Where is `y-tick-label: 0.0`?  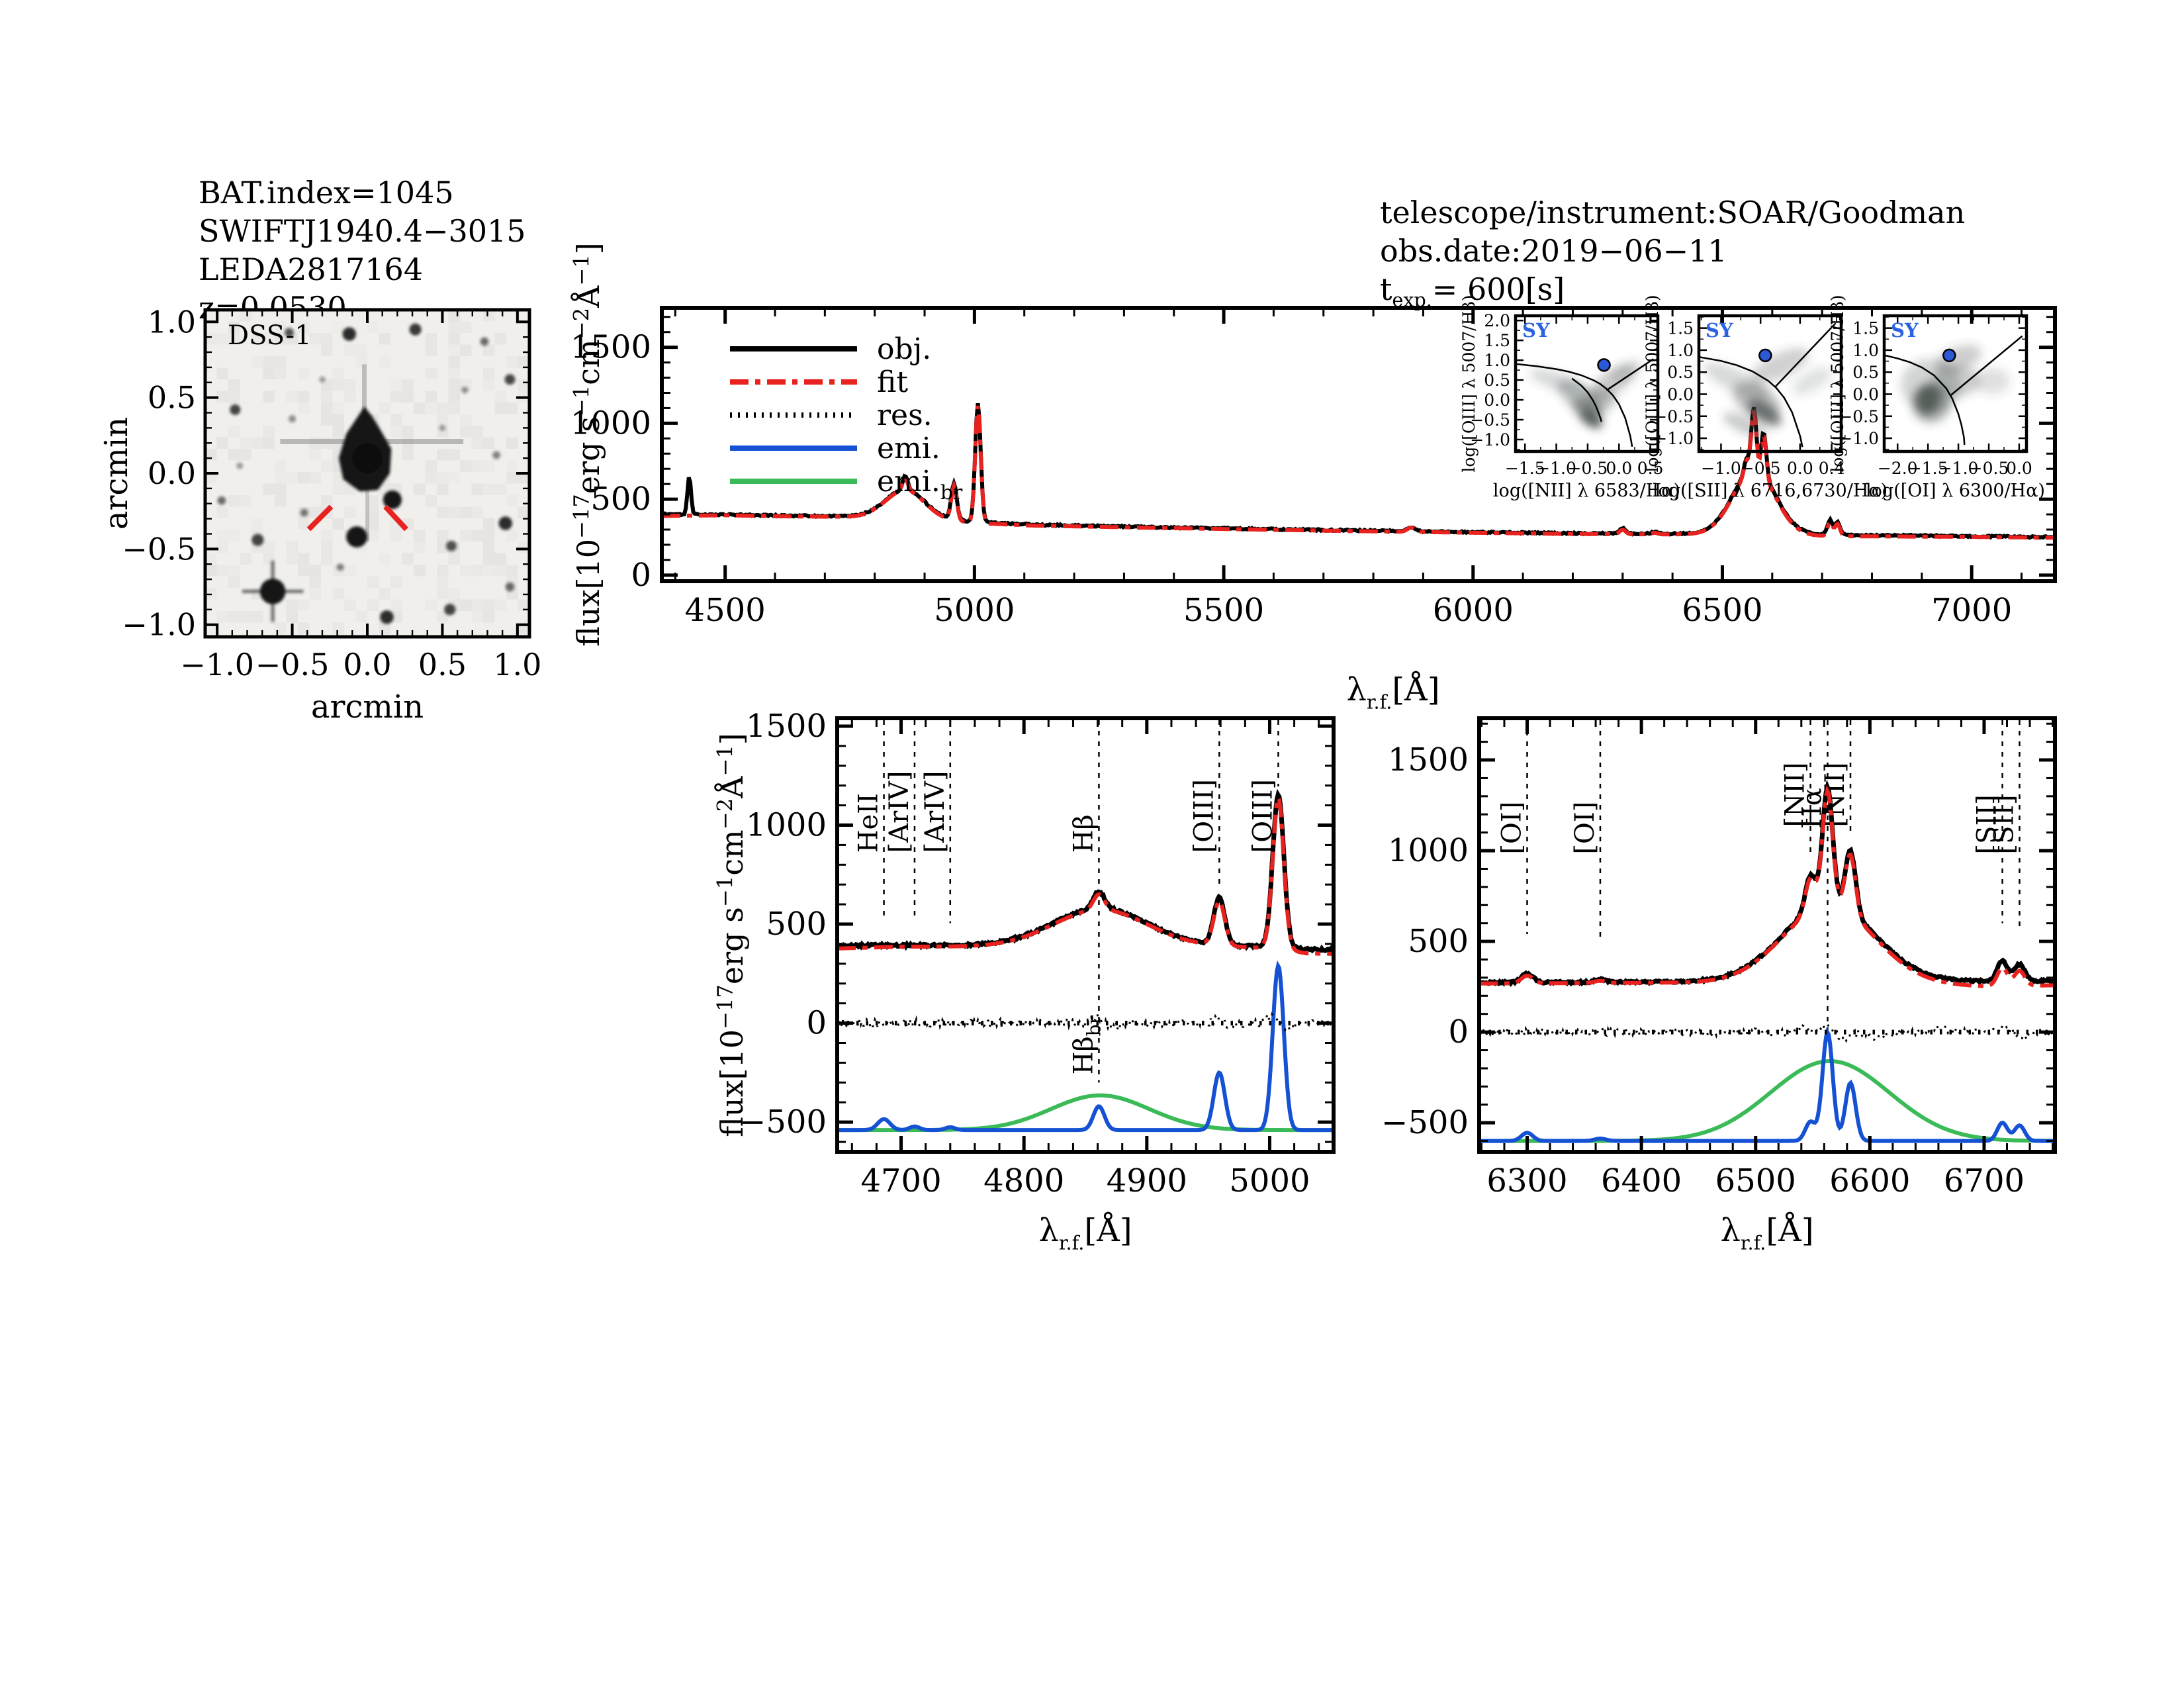
y-tick-label: 0.0 is located at coordinates (172, 473).